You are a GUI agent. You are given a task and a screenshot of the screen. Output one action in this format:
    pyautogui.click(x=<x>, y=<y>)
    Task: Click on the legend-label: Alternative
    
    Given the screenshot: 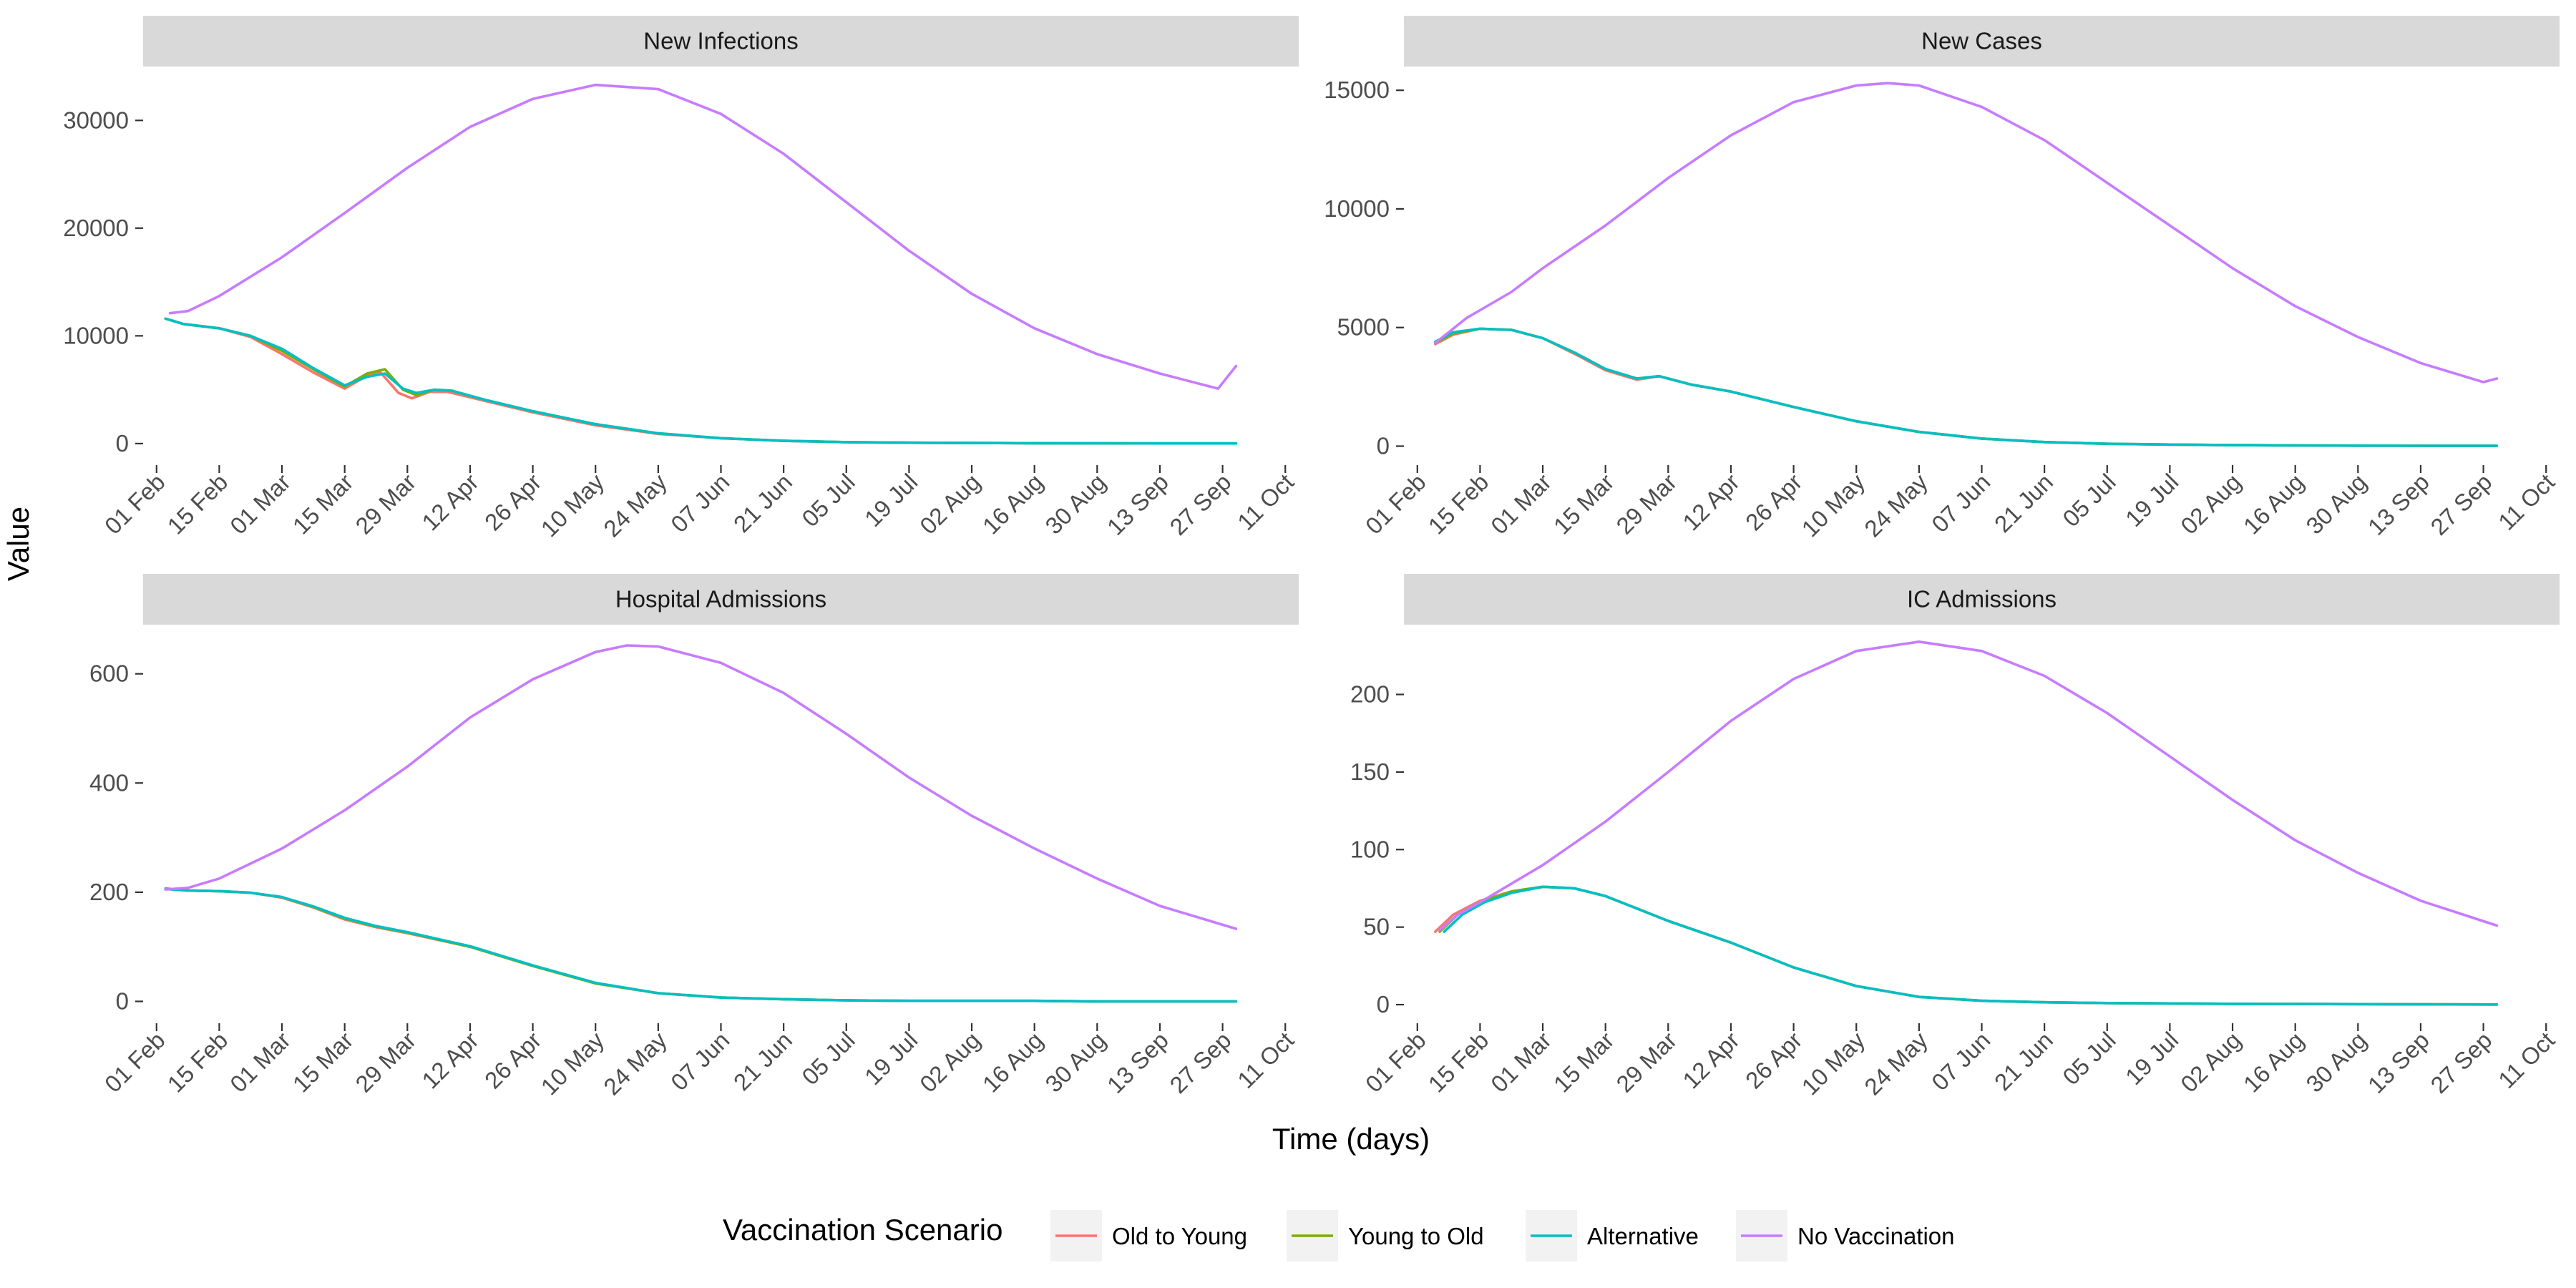 What is the action you would take?
    pyautogui.click(x=1643, y=1236)
    